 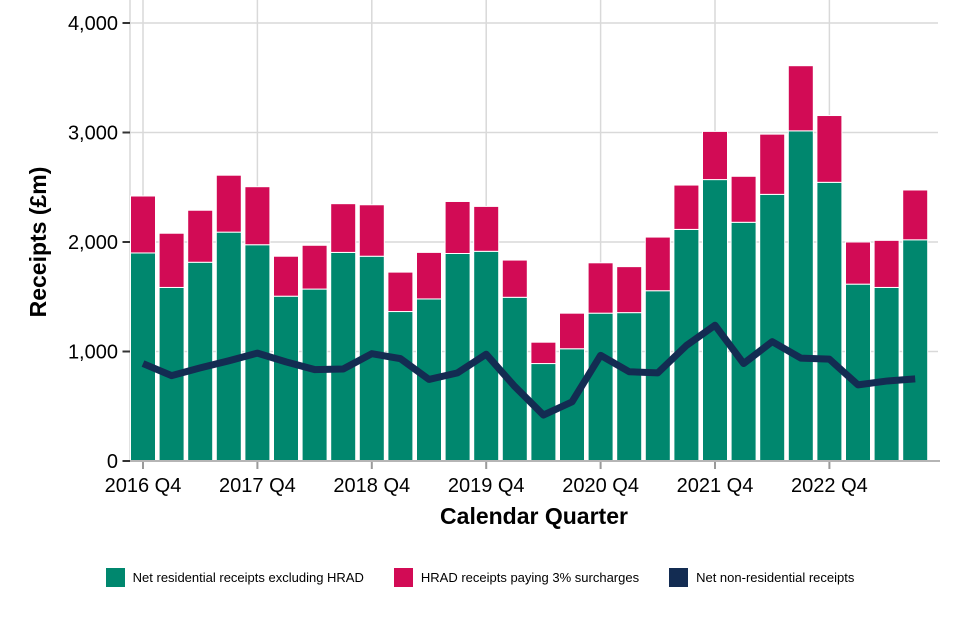 I want to click on x-tick-label: 2022 Q4, so click(x=829, y=486).